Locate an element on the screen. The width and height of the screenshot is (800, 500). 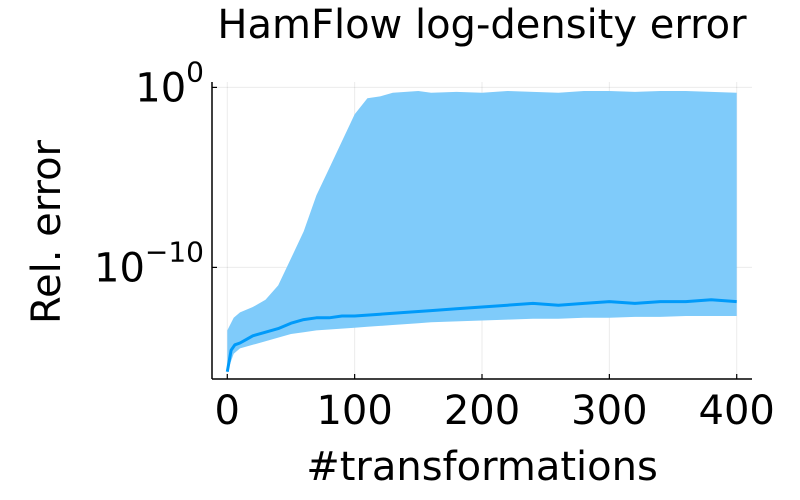
y-tick-label: 10−10 is located at coordinates (149, 263).